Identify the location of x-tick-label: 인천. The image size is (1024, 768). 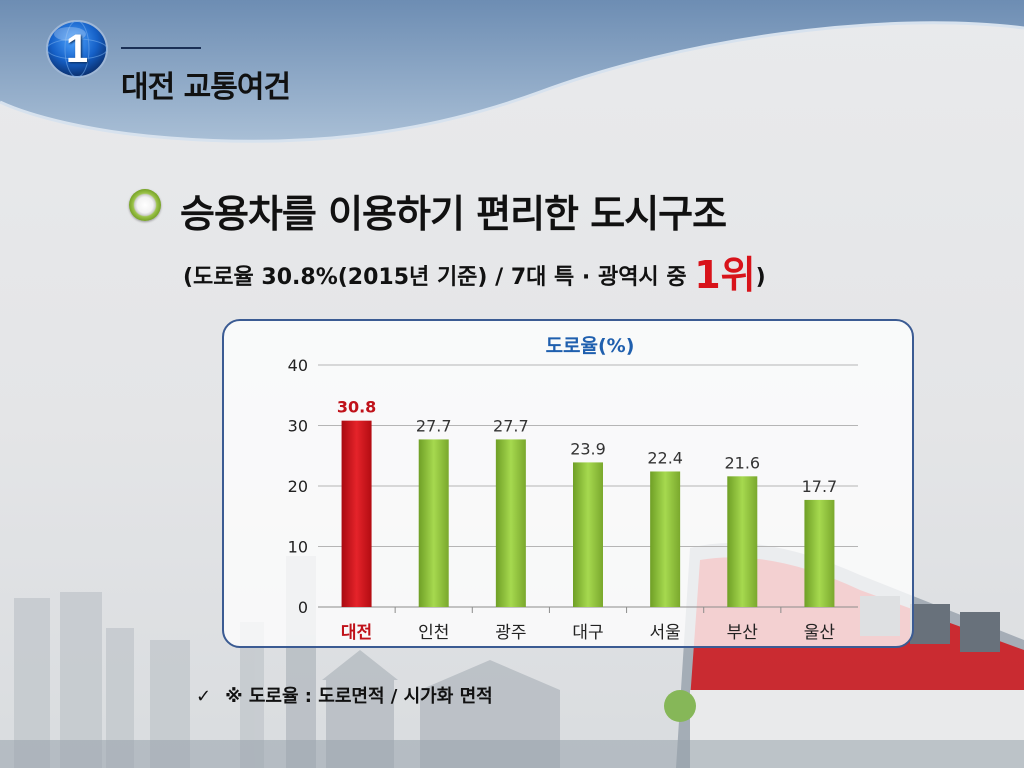
(433, 633).